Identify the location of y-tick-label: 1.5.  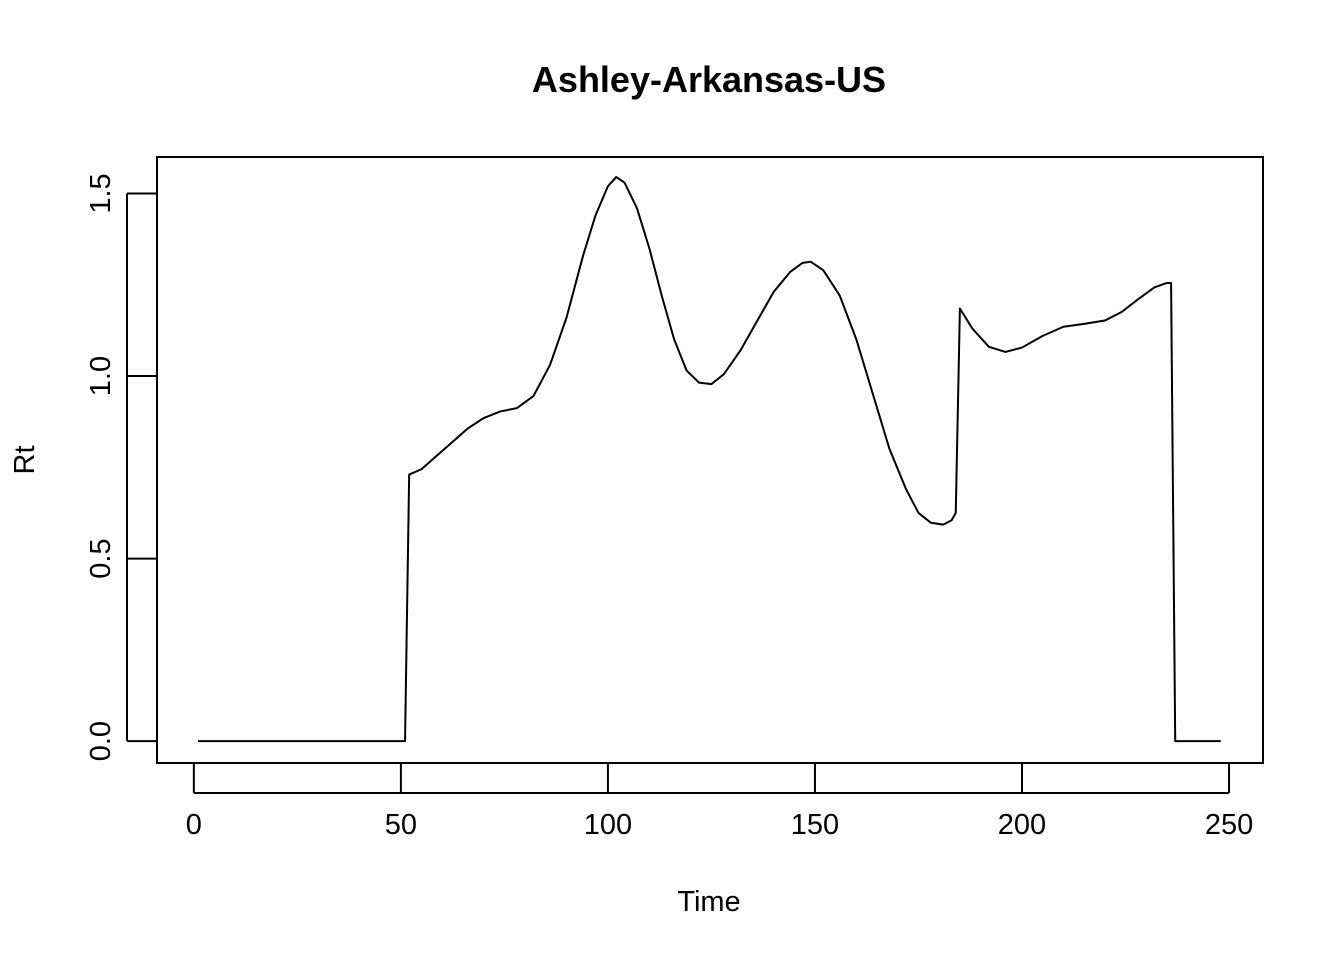
(101, 193).